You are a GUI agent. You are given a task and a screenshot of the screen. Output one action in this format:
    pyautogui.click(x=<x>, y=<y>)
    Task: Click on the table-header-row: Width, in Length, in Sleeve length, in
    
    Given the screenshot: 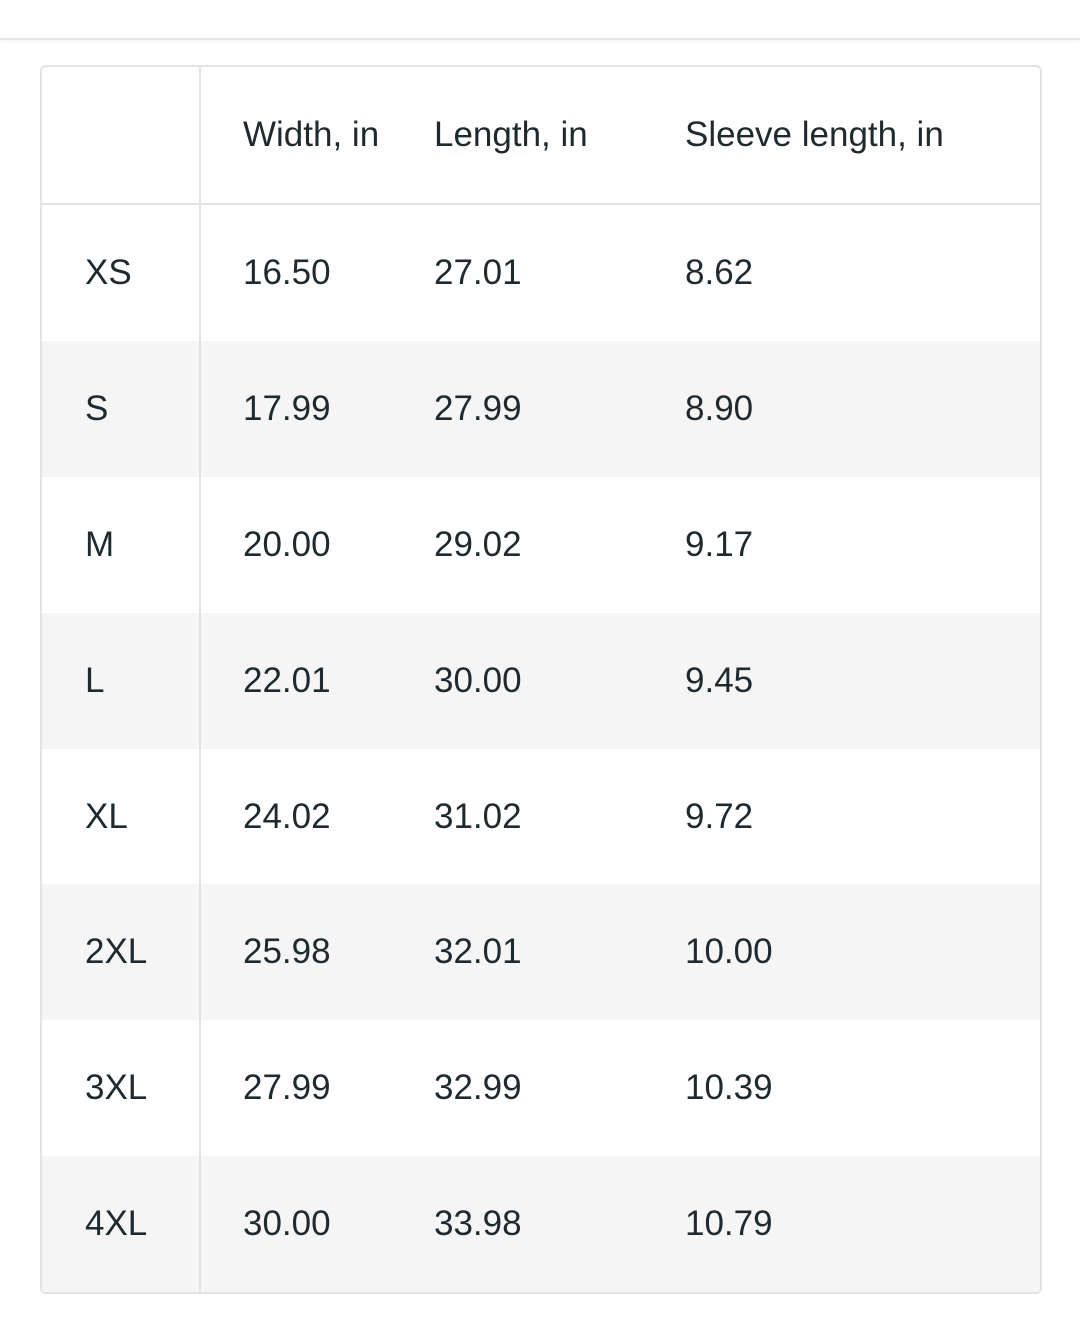 What is the action you would take?
    pyautogui.click(x=541, y=136)
    